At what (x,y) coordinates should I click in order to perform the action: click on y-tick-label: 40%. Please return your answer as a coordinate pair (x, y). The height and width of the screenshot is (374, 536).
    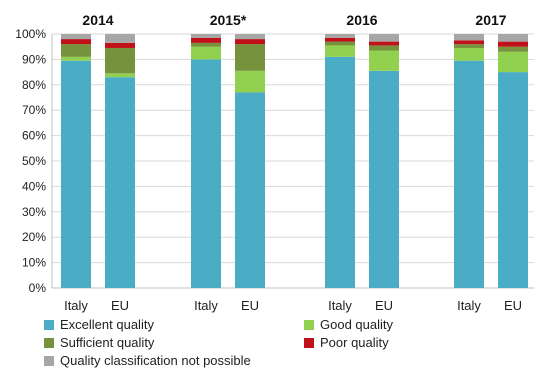
    Looking at the image, I should click on (34, 186).